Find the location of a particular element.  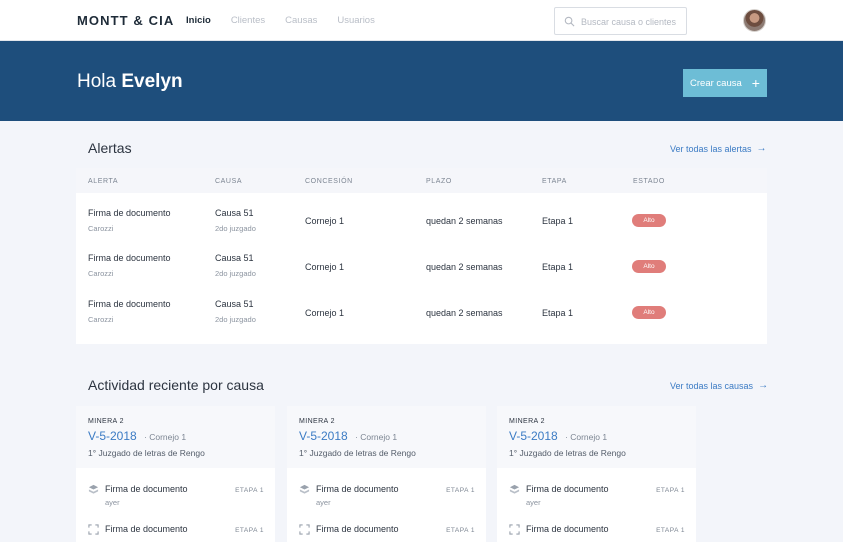

alerts-title: Alertas is located at coordinates (110, 148).